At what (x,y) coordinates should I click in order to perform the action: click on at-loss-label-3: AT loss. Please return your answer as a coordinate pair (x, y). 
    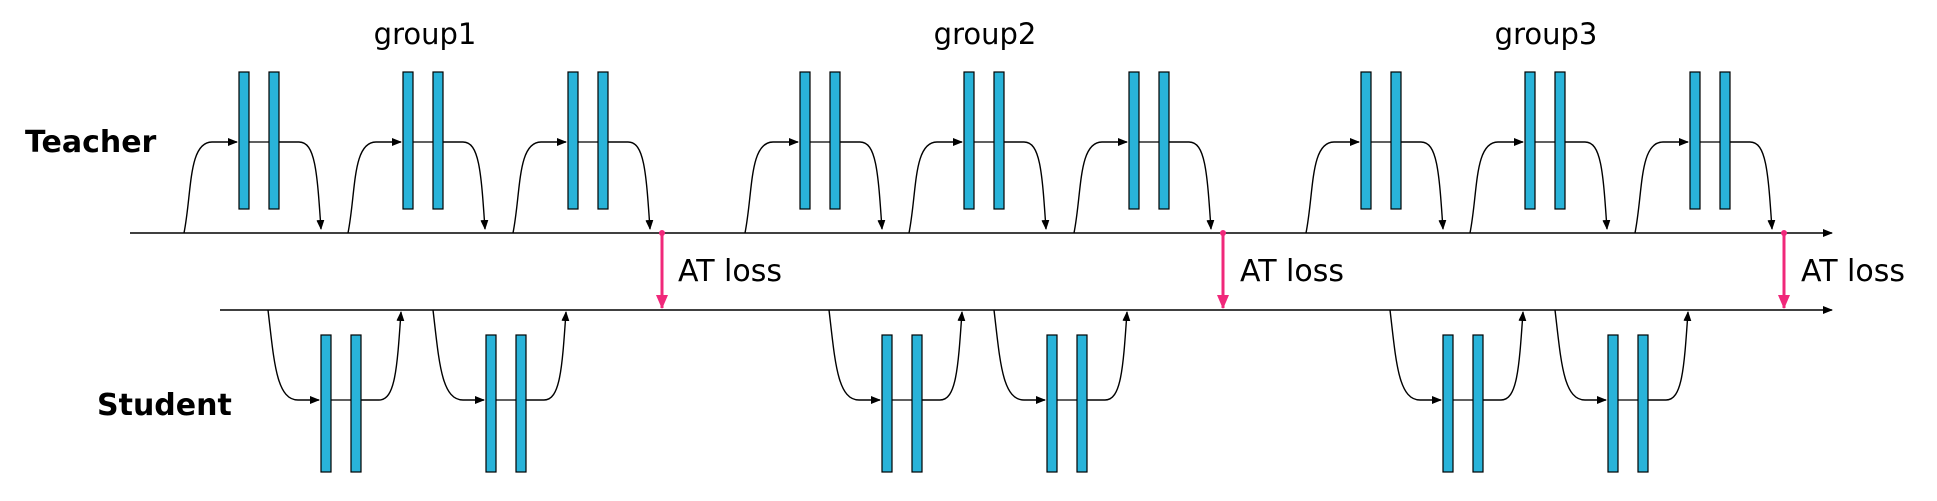
    Looking at the image, I should click on (1853, 271).